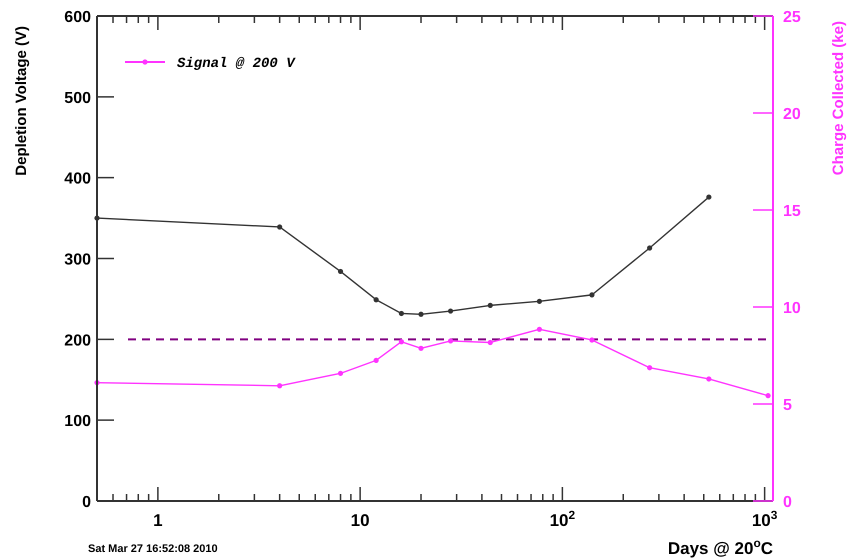 The height and width of the screenshot is (560, 852). I want to click on y-tick-label: 300, so click(78, 260).